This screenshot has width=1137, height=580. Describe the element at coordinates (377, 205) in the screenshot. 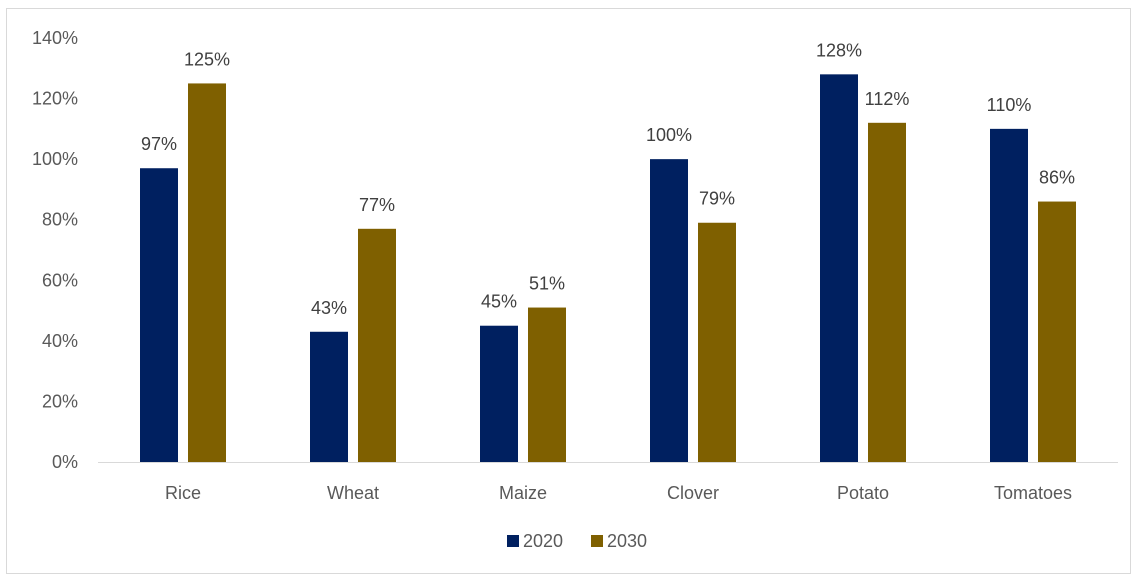

I see `data-label-2030-wheat: 77%` at that location.